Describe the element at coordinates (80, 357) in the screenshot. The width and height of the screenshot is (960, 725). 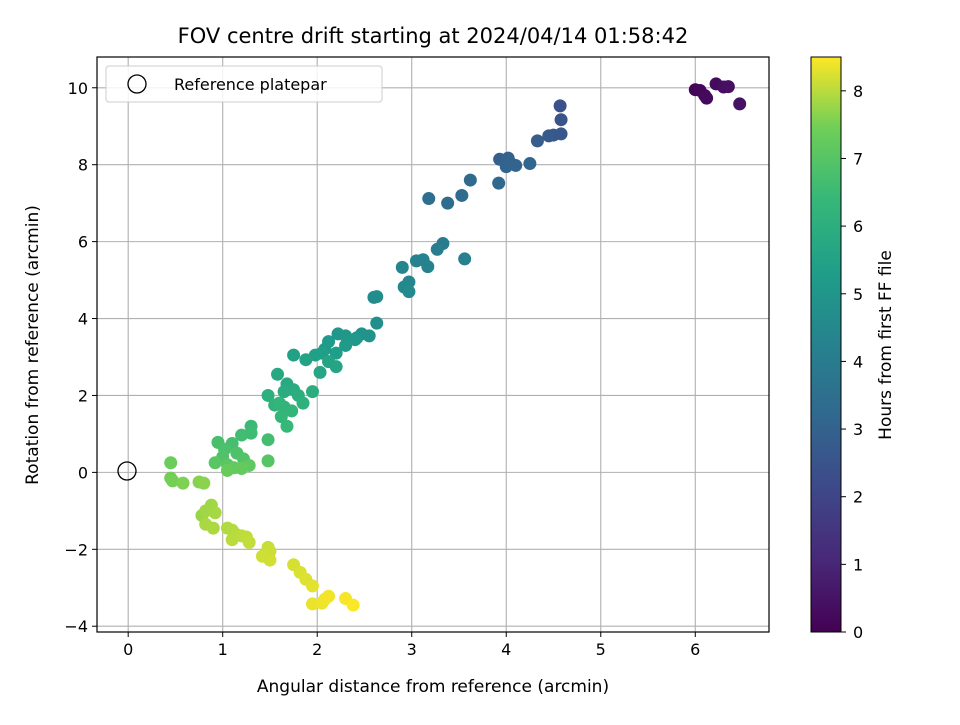
I see `y-axis-ticks: −4 −2 0 2 4 6 8 10` at that location.